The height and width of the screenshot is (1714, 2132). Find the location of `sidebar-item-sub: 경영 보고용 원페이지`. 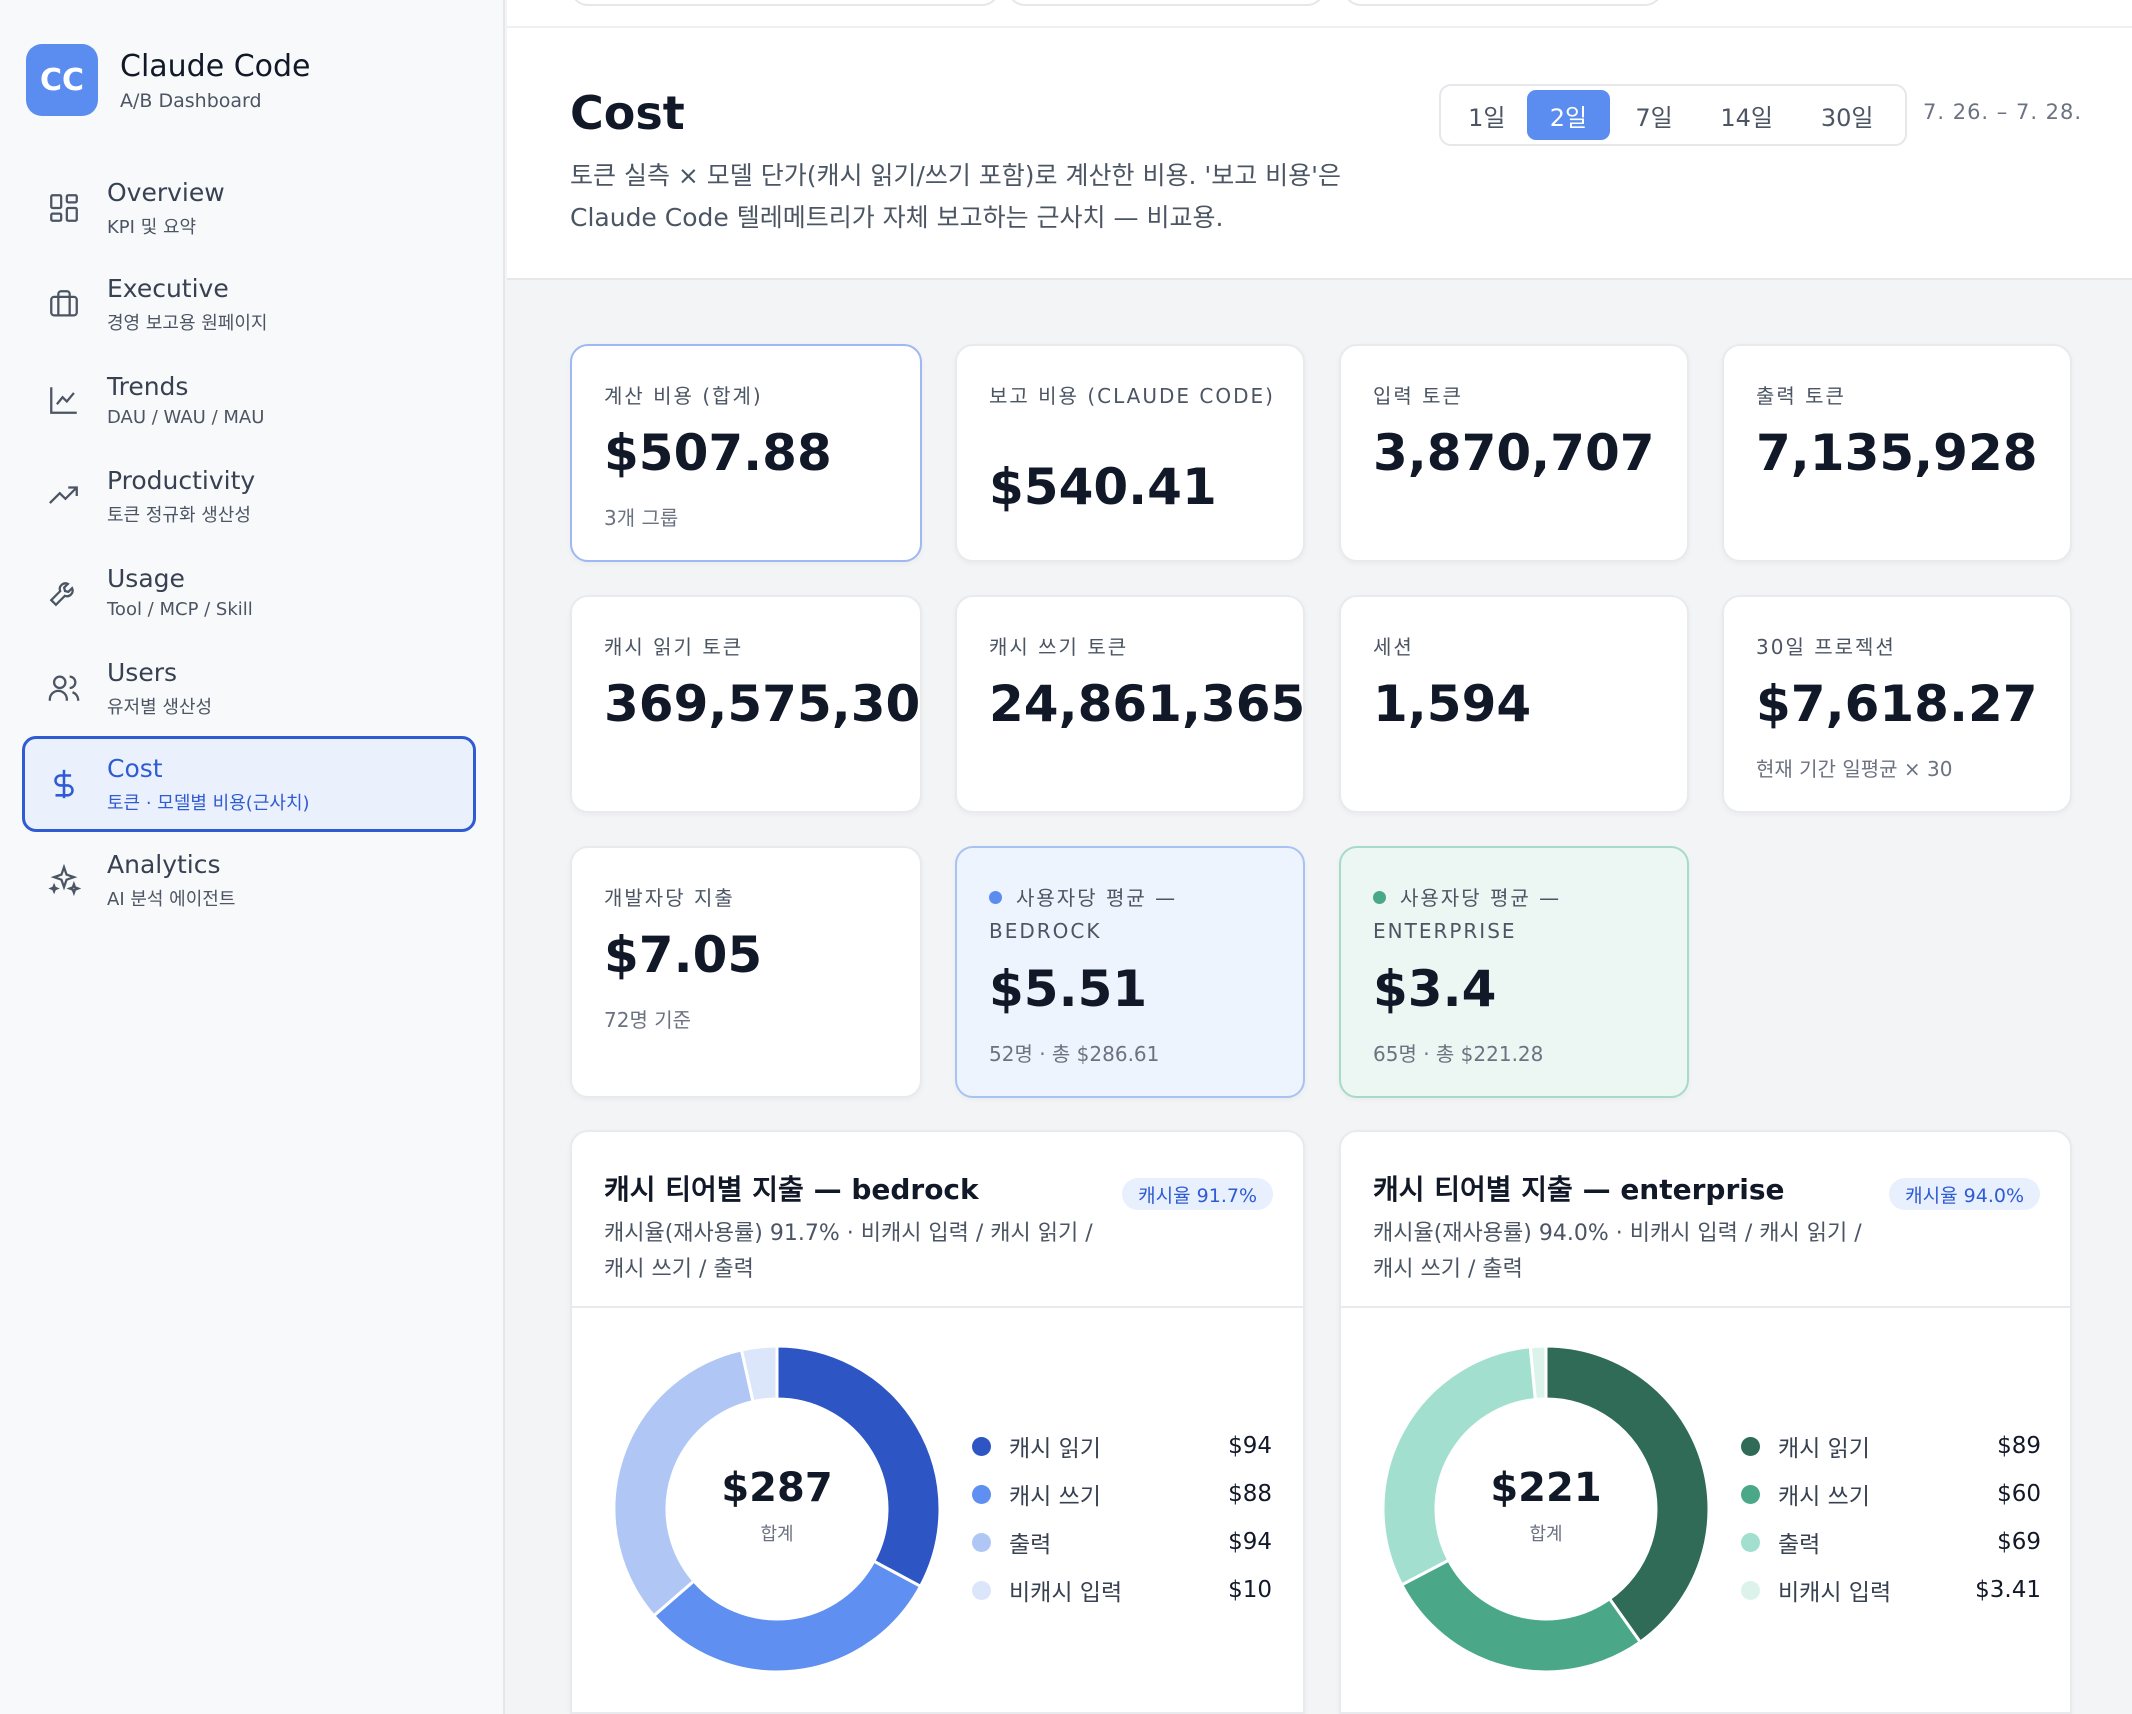

sidebar-item-sub: 경영 보고용 원페이지 is located at coordinates (187, 323).